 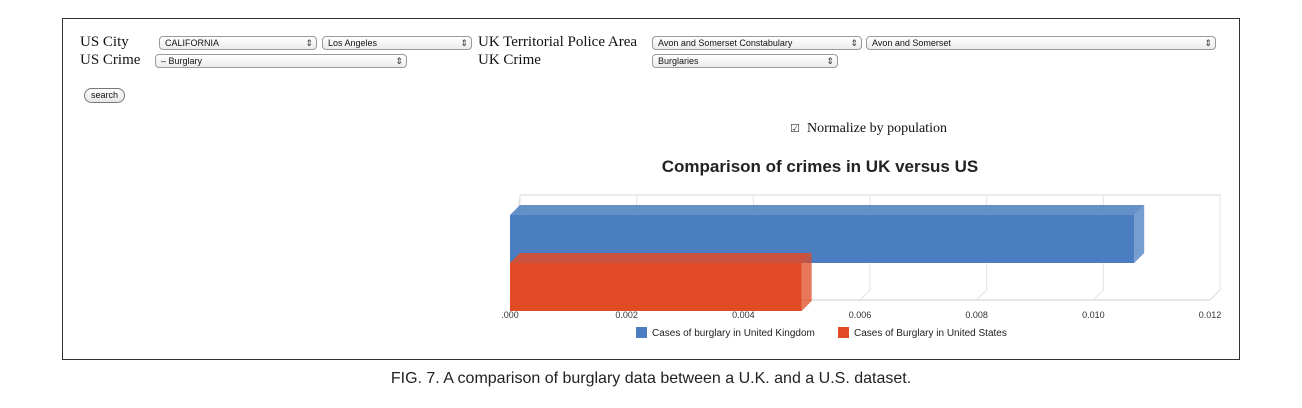 What do you see at coordinates (397, 43) in the screenshot?
I see `us-city-select: Los Angeles ⇕` at bounding box center [397, 43].